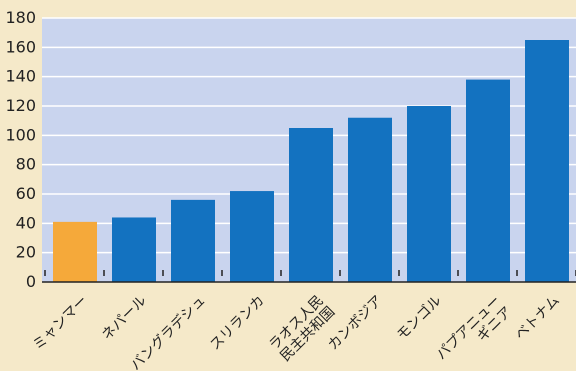 The image size is (576, 371). I want to click on x-category-label: ベトナム, so click(537, 318).